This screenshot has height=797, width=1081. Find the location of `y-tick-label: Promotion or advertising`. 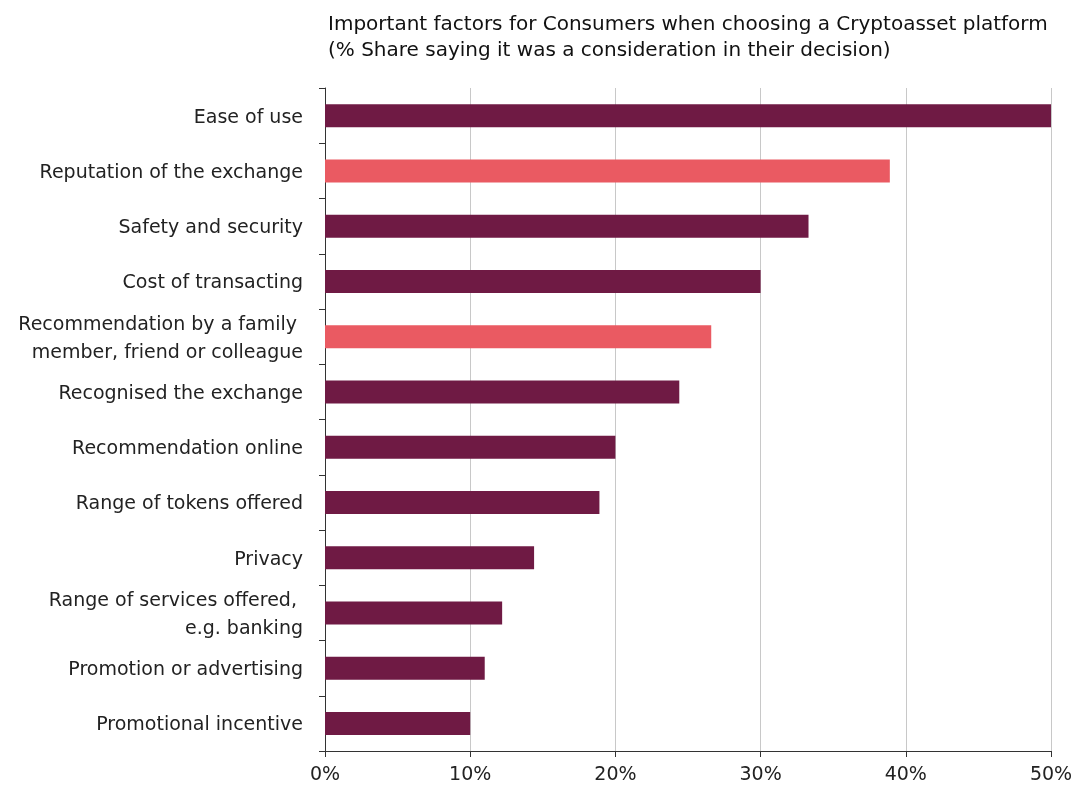

y-tick-label: Promotion or advertising is located at coordinates (185, 668).